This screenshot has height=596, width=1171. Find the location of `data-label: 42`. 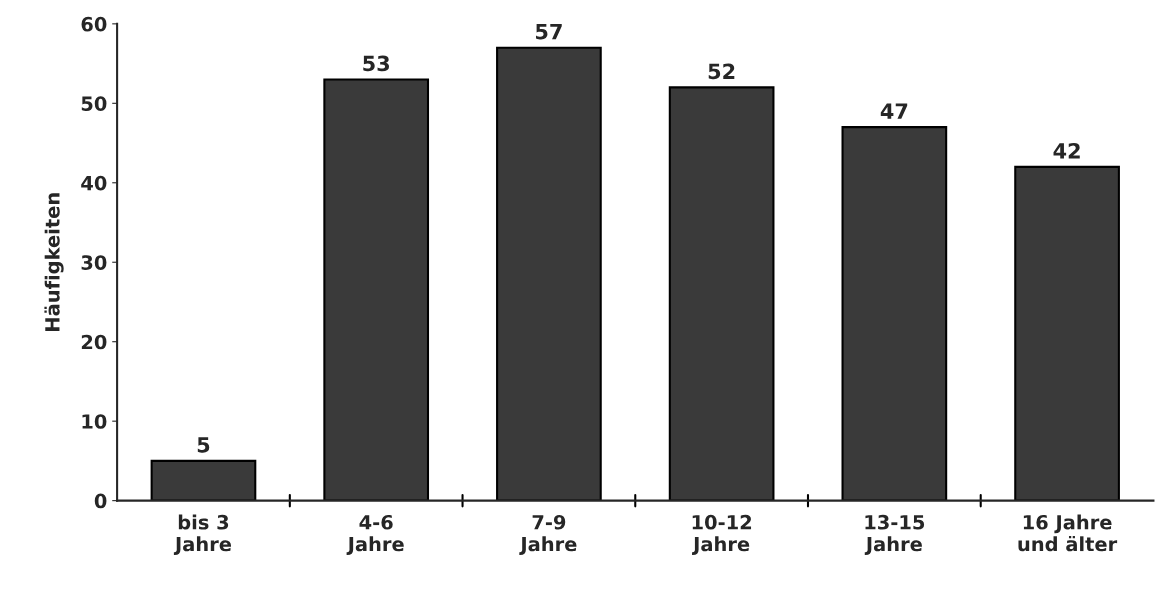

data-label: 42 is located at coordinates (1066, 150).